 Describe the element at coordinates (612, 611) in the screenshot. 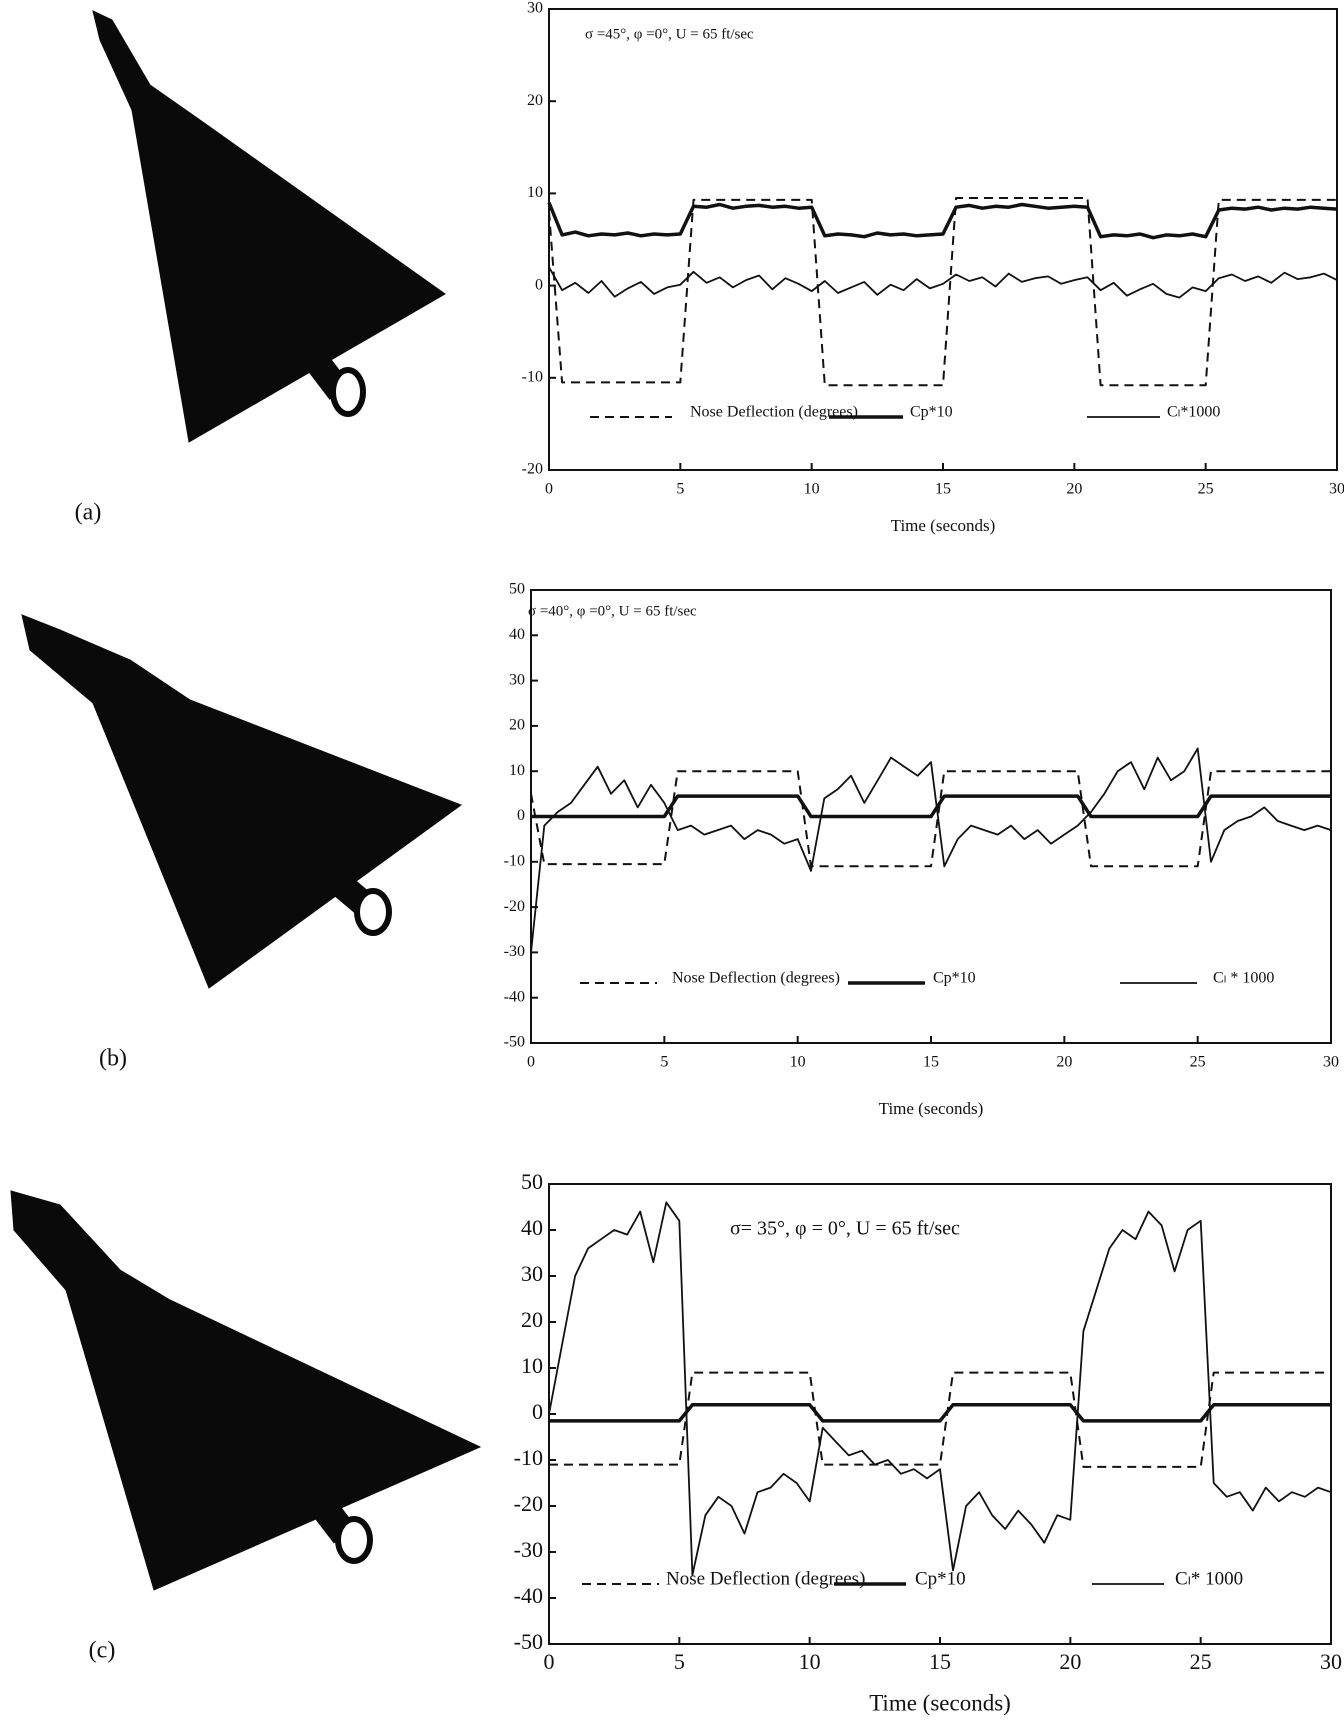

I see `annotation: σ =40°, φ =0°, U = 65 ft/sec` at that location.